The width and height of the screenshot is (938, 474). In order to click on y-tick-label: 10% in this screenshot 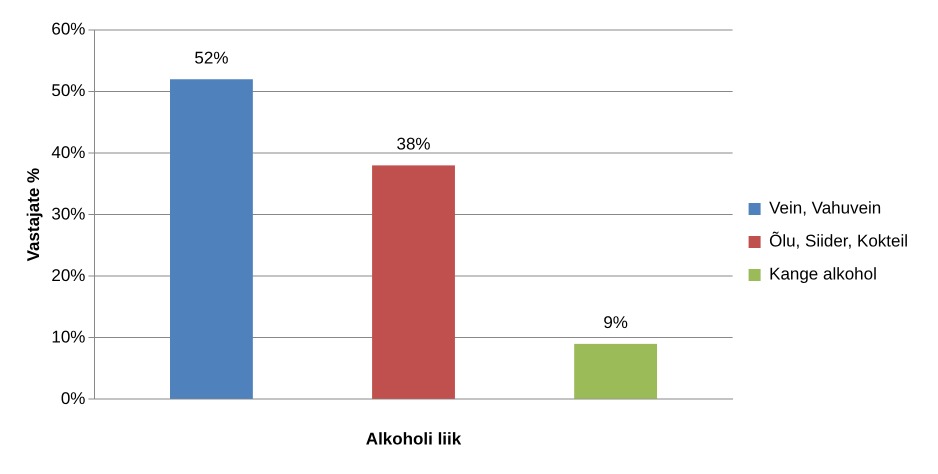, I will do `click(68, 336)`.